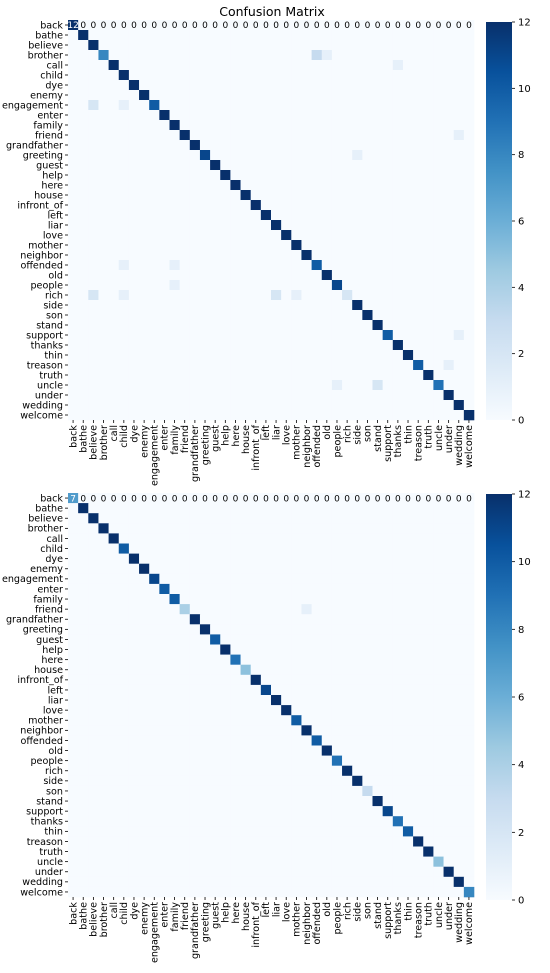  What do you see at coordinates (104, 919) in the screenshot?
I see `x-tick-label: brother` at bounding box center [104, 919].